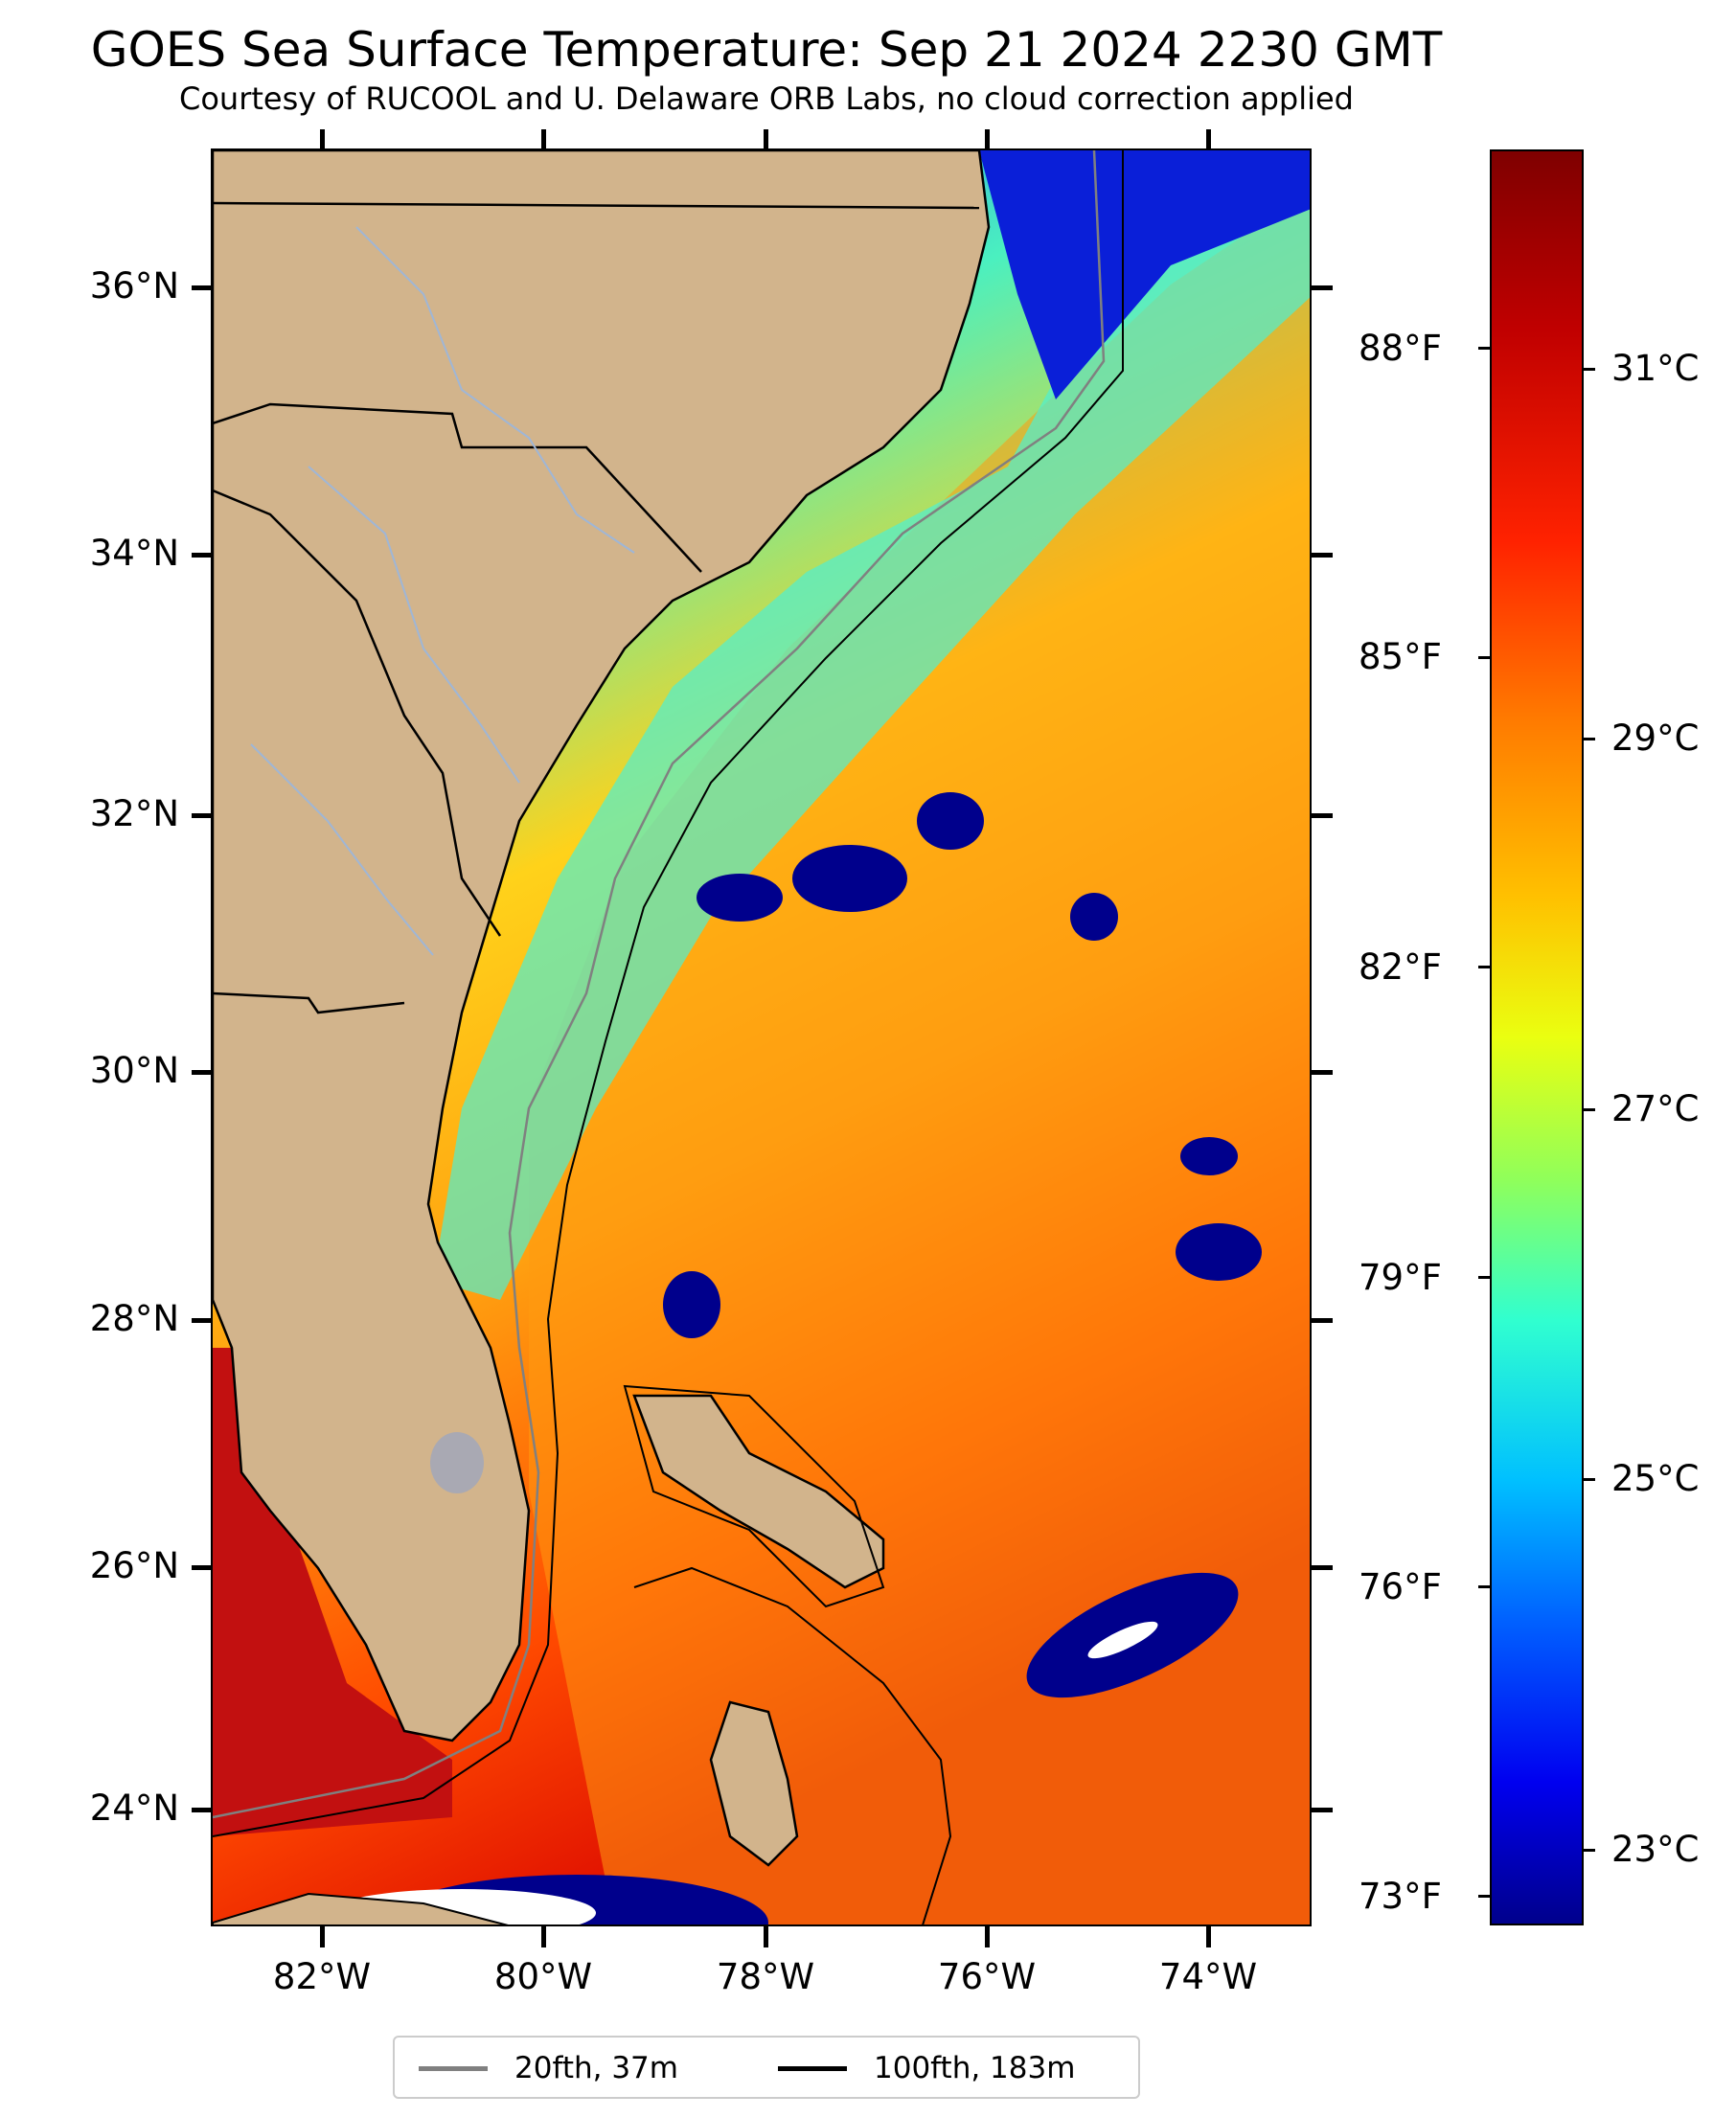 The image size is (1736, 2118). I want to click on celsius-label: 27°C, so click(1656, 1109).